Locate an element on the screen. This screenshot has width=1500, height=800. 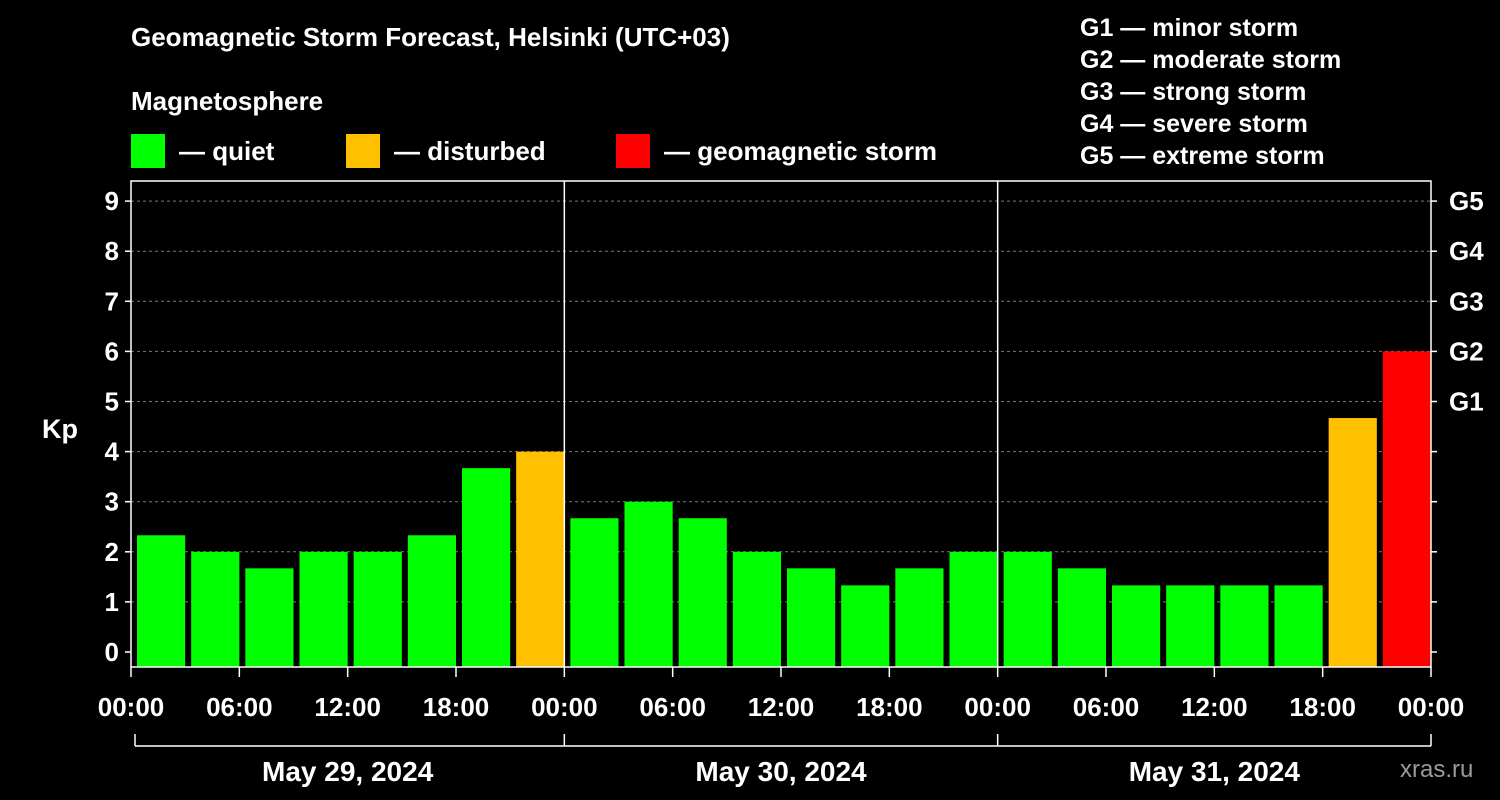
legend-label-storm: — geomagnetic storm is located at coordinates (801, 150).